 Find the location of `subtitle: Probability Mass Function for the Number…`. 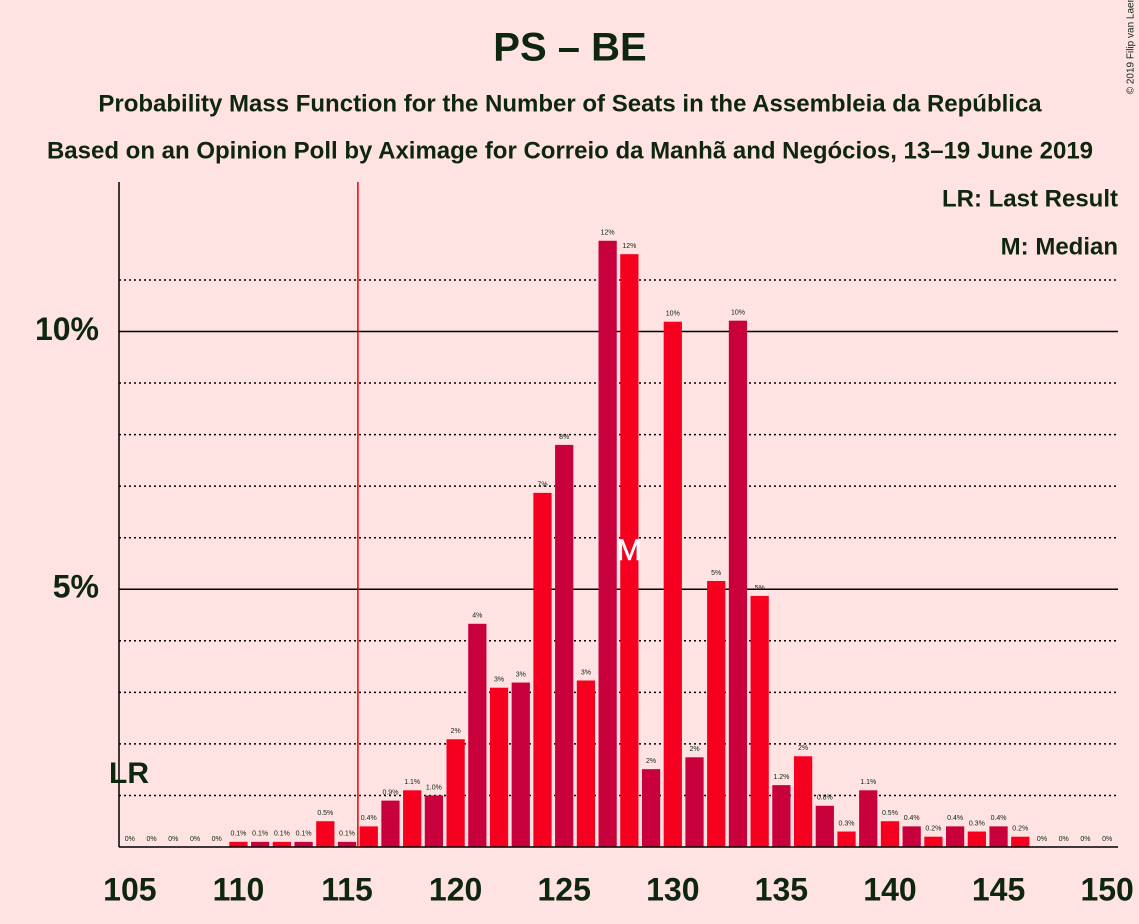

subtitle: Probability Mass Function for the Number… is located at coordinates (570, 103).